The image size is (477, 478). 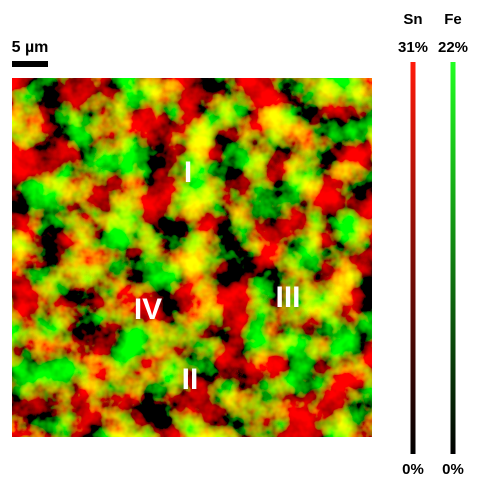 I want to click on scale-bar, so click(x=30, y=64).